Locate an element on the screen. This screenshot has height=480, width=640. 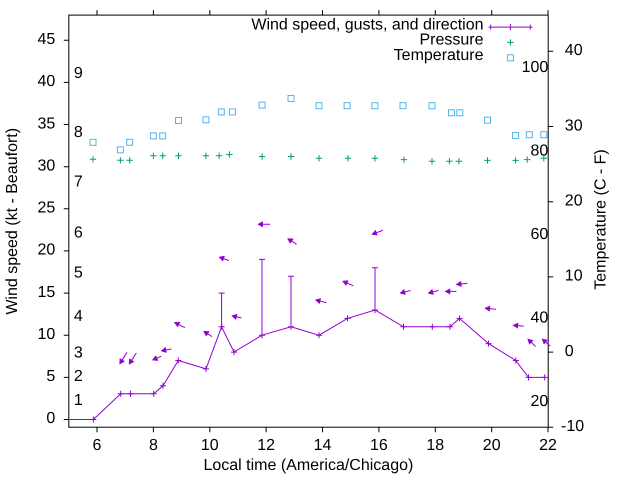
svg-text: 100 is located at coordinates (535, 67).